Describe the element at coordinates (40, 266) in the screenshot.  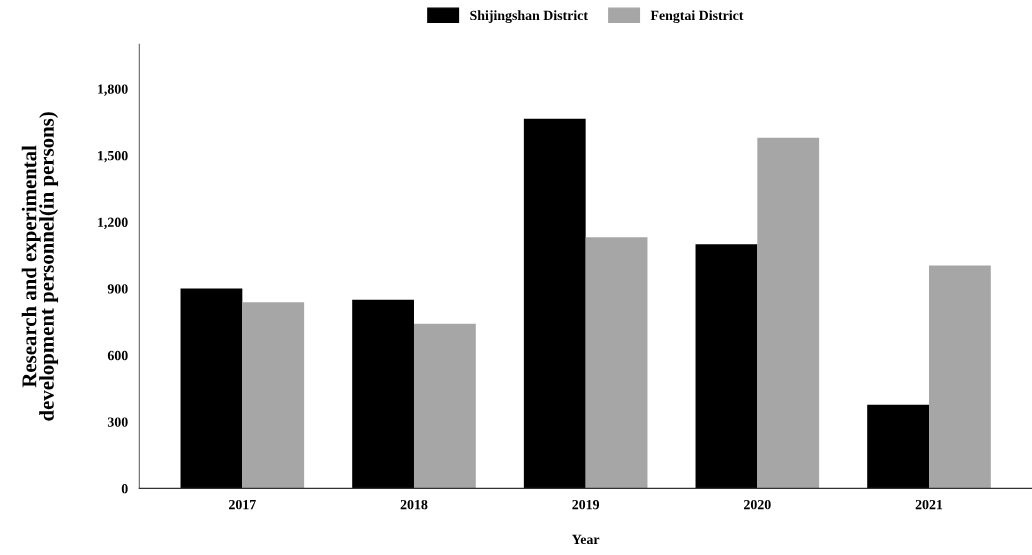
I see `y-axis-title: Research and experimental development personnel(in persons)` at that location.